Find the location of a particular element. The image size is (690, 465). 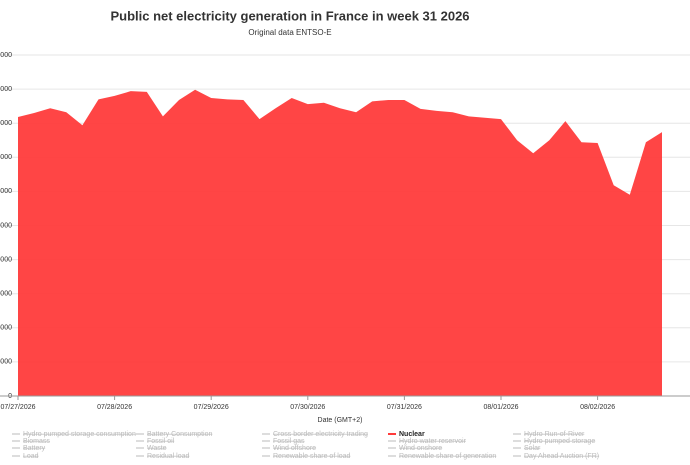

legend-label: Renewable share of load is located at coordinates (312, 456).